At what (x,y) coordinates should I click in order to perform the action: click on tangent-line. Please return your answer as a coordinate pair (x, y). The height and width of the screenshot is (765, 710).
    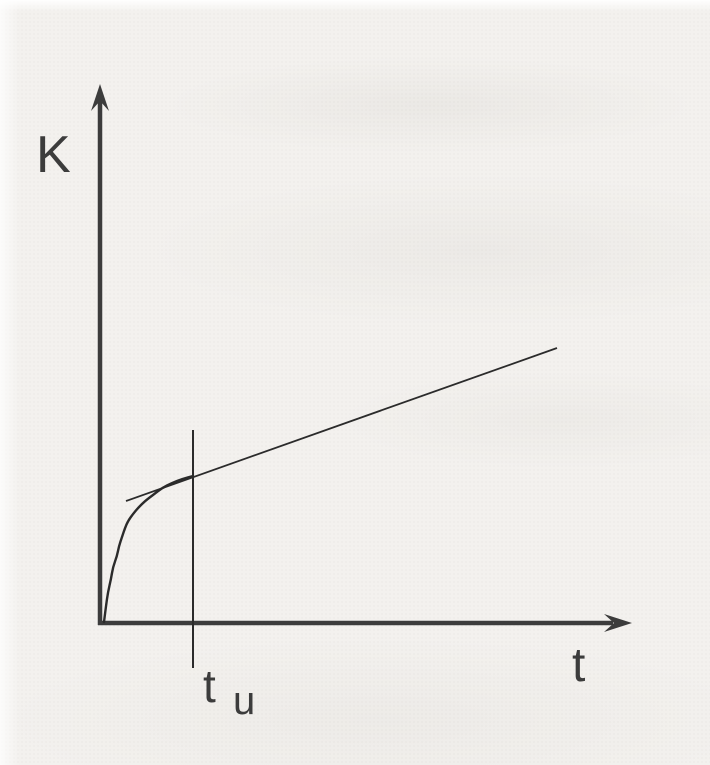
    Looking at the image, I should click on (341, 424).